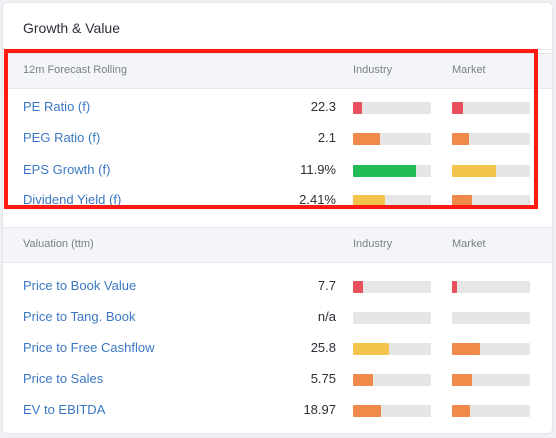 This screenshot has height=438, width=556. I want to click on metric-value: 11.9%, so click(318, 169).